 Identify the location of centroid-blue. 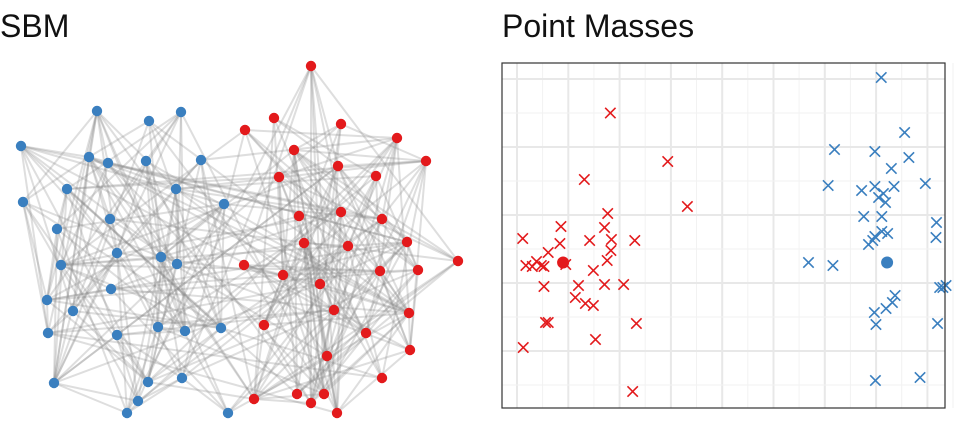
(887, 262).